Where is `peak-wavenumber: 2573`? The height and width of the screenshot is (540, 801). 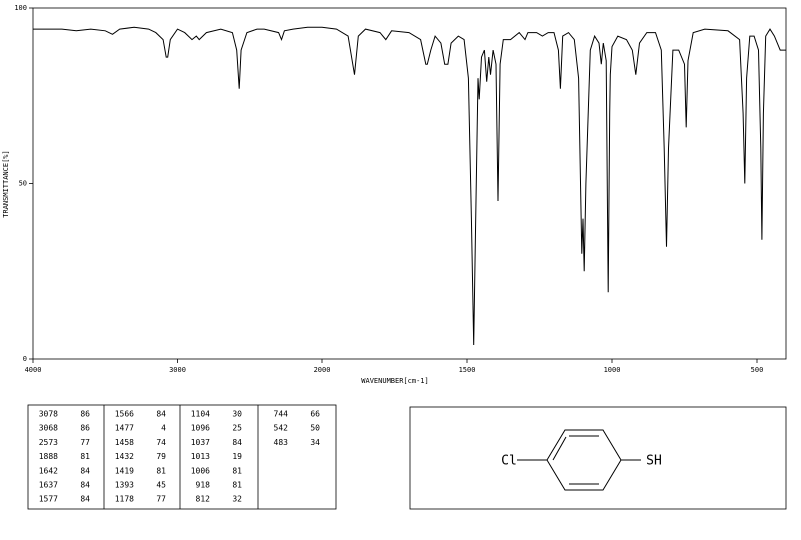 peak-wavenumber: 2573 is located at coordinates (48, 442).